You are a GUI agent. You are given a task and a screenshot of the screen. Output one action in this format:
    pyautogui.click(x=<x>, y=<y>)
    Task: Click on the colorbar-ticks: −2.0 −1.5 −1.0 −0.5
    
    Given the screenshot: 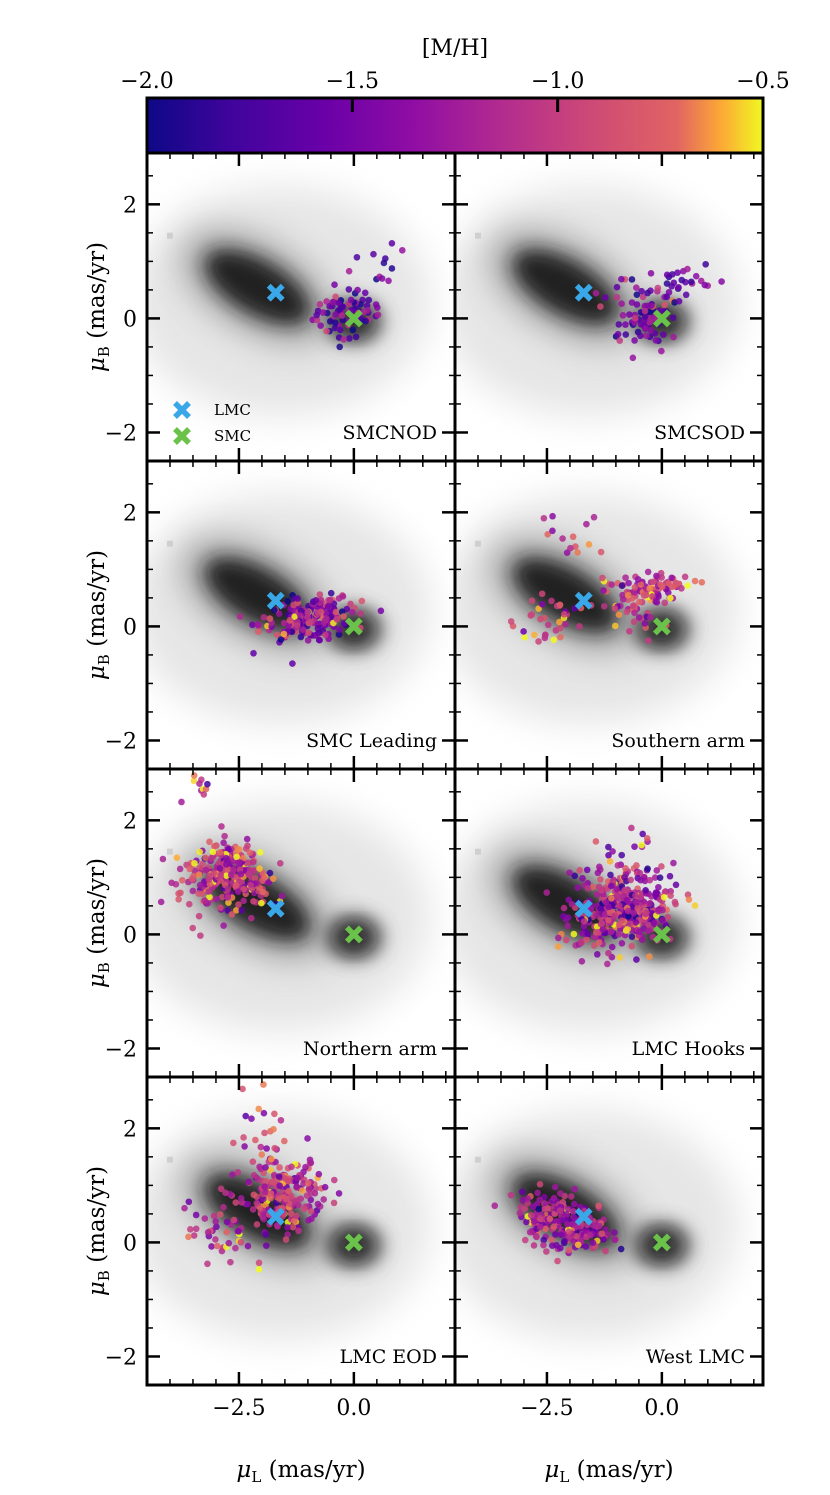 What is the action you would take?
    pyautogui.click(x=455, y=90)
    